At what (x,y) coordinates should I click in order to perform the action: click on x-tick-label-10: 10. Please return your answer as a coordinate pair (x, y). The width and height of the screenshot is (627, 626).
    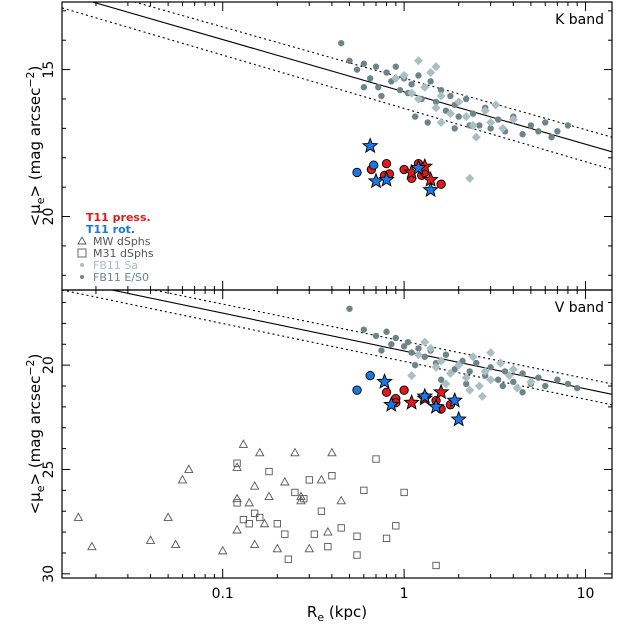
    Looking at the image, I should click on (586, 594).